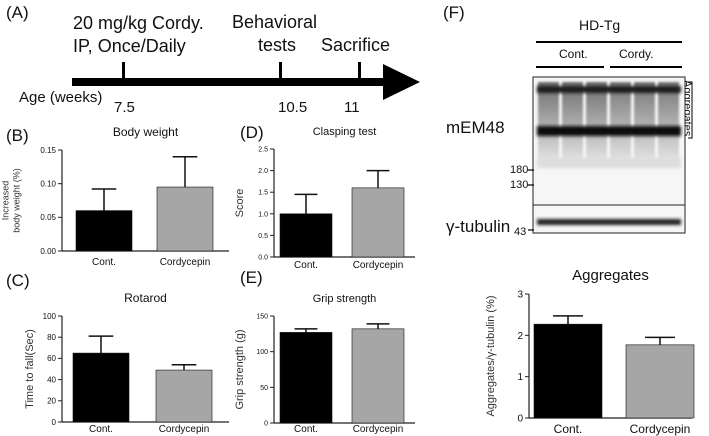 The image size is (709, 436). What do you see at coordinates (600, 25) in the screenshot?
I see `blot-group-header: HD-Tg` at bounding box center [600, 25].